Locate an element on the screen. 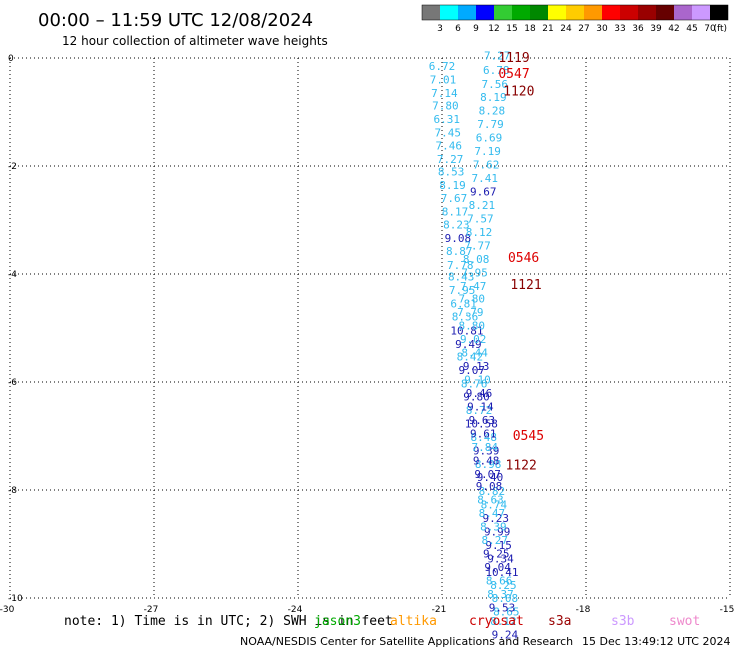  wave-height-value: 8.72 is located at coordinates (479, 410).